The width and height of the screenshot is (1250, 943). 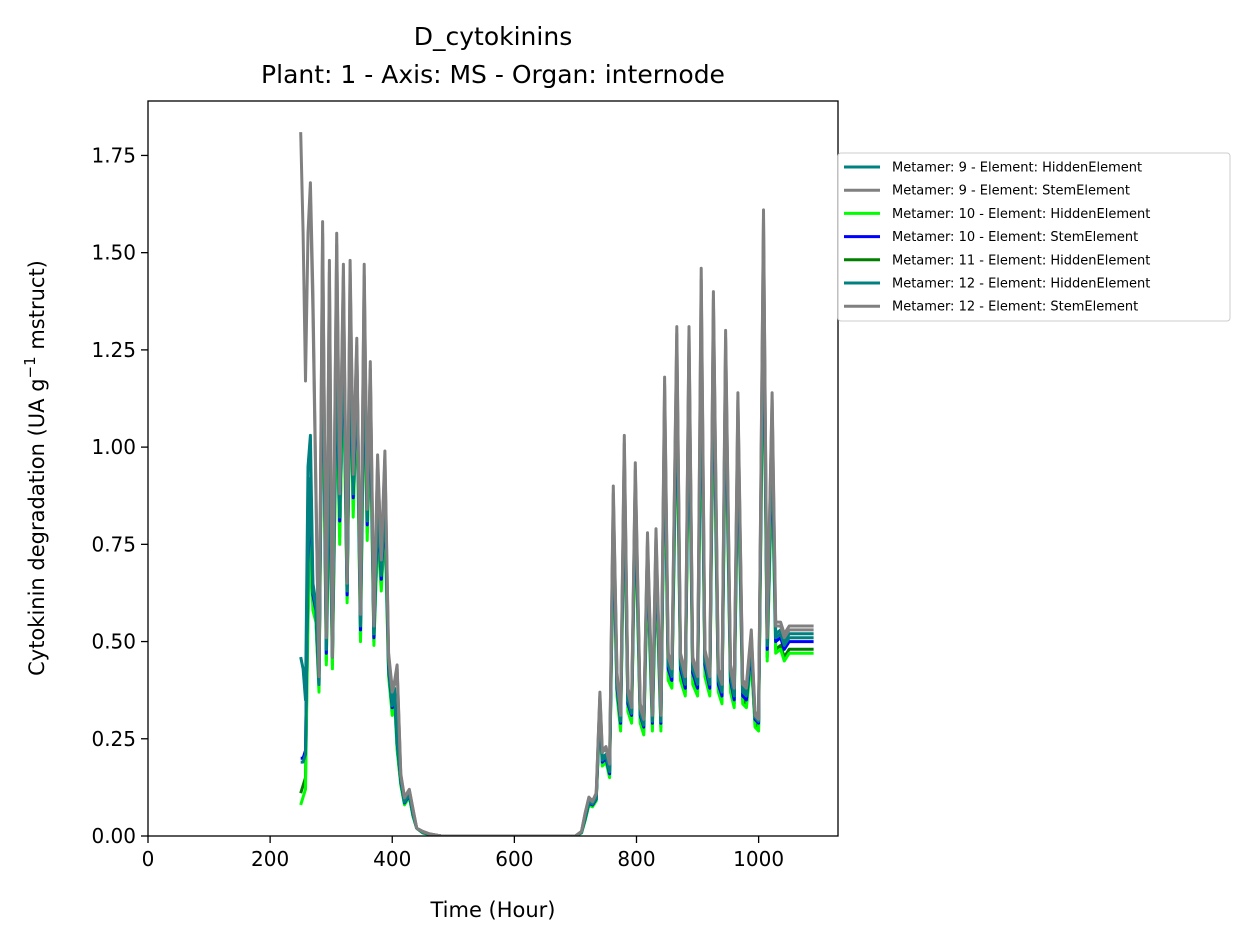 What do you see at coordinates (113, 836) in the screenshot?
I see `y-tick-label: 0.00` at bounding box center [113, 836].